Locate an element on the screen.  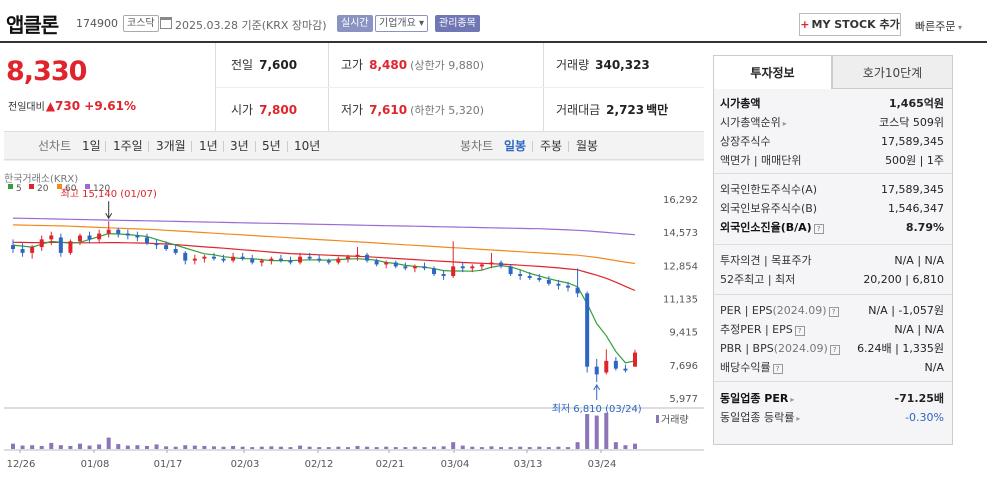
x-tick-label: 03/04 is located at coordinates (455, 464).